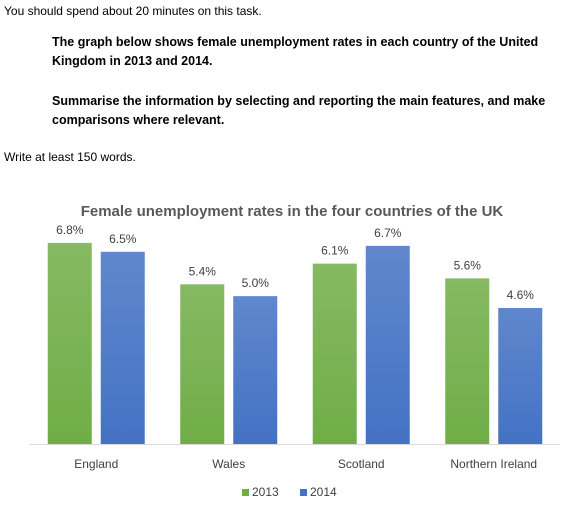  Describe the element at coordinates (96, 464) in the screenshot. I see `category-label: England` at that location.